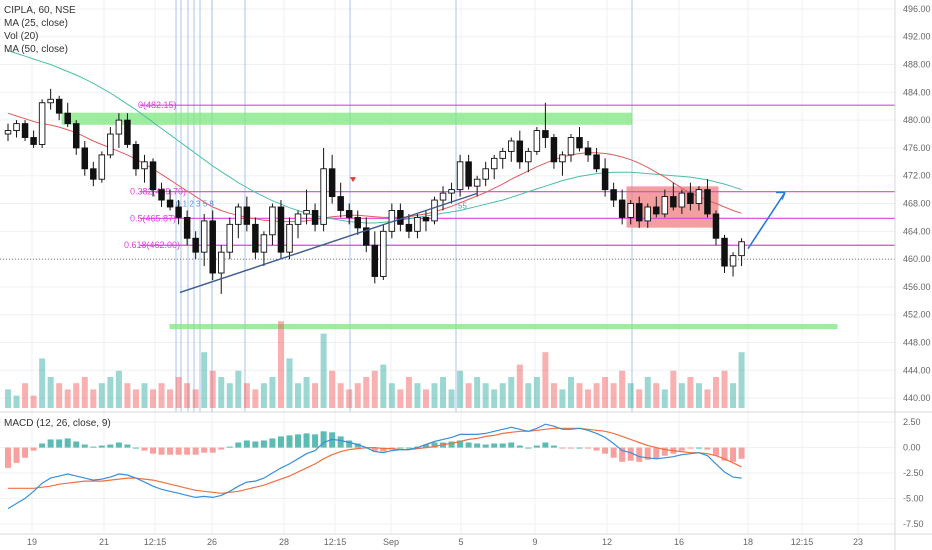 This screenshot has height=550, width=932. I want to click on fib-label: 0.5(465.87), so click(153, 218).